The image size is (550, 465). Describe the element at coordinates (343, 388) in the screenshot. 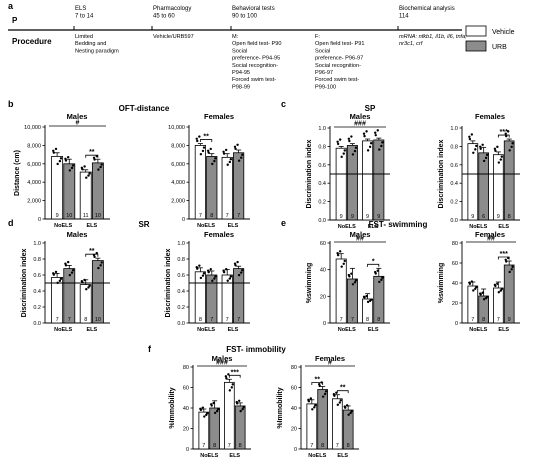

I see `significance-marker: **` at that location.